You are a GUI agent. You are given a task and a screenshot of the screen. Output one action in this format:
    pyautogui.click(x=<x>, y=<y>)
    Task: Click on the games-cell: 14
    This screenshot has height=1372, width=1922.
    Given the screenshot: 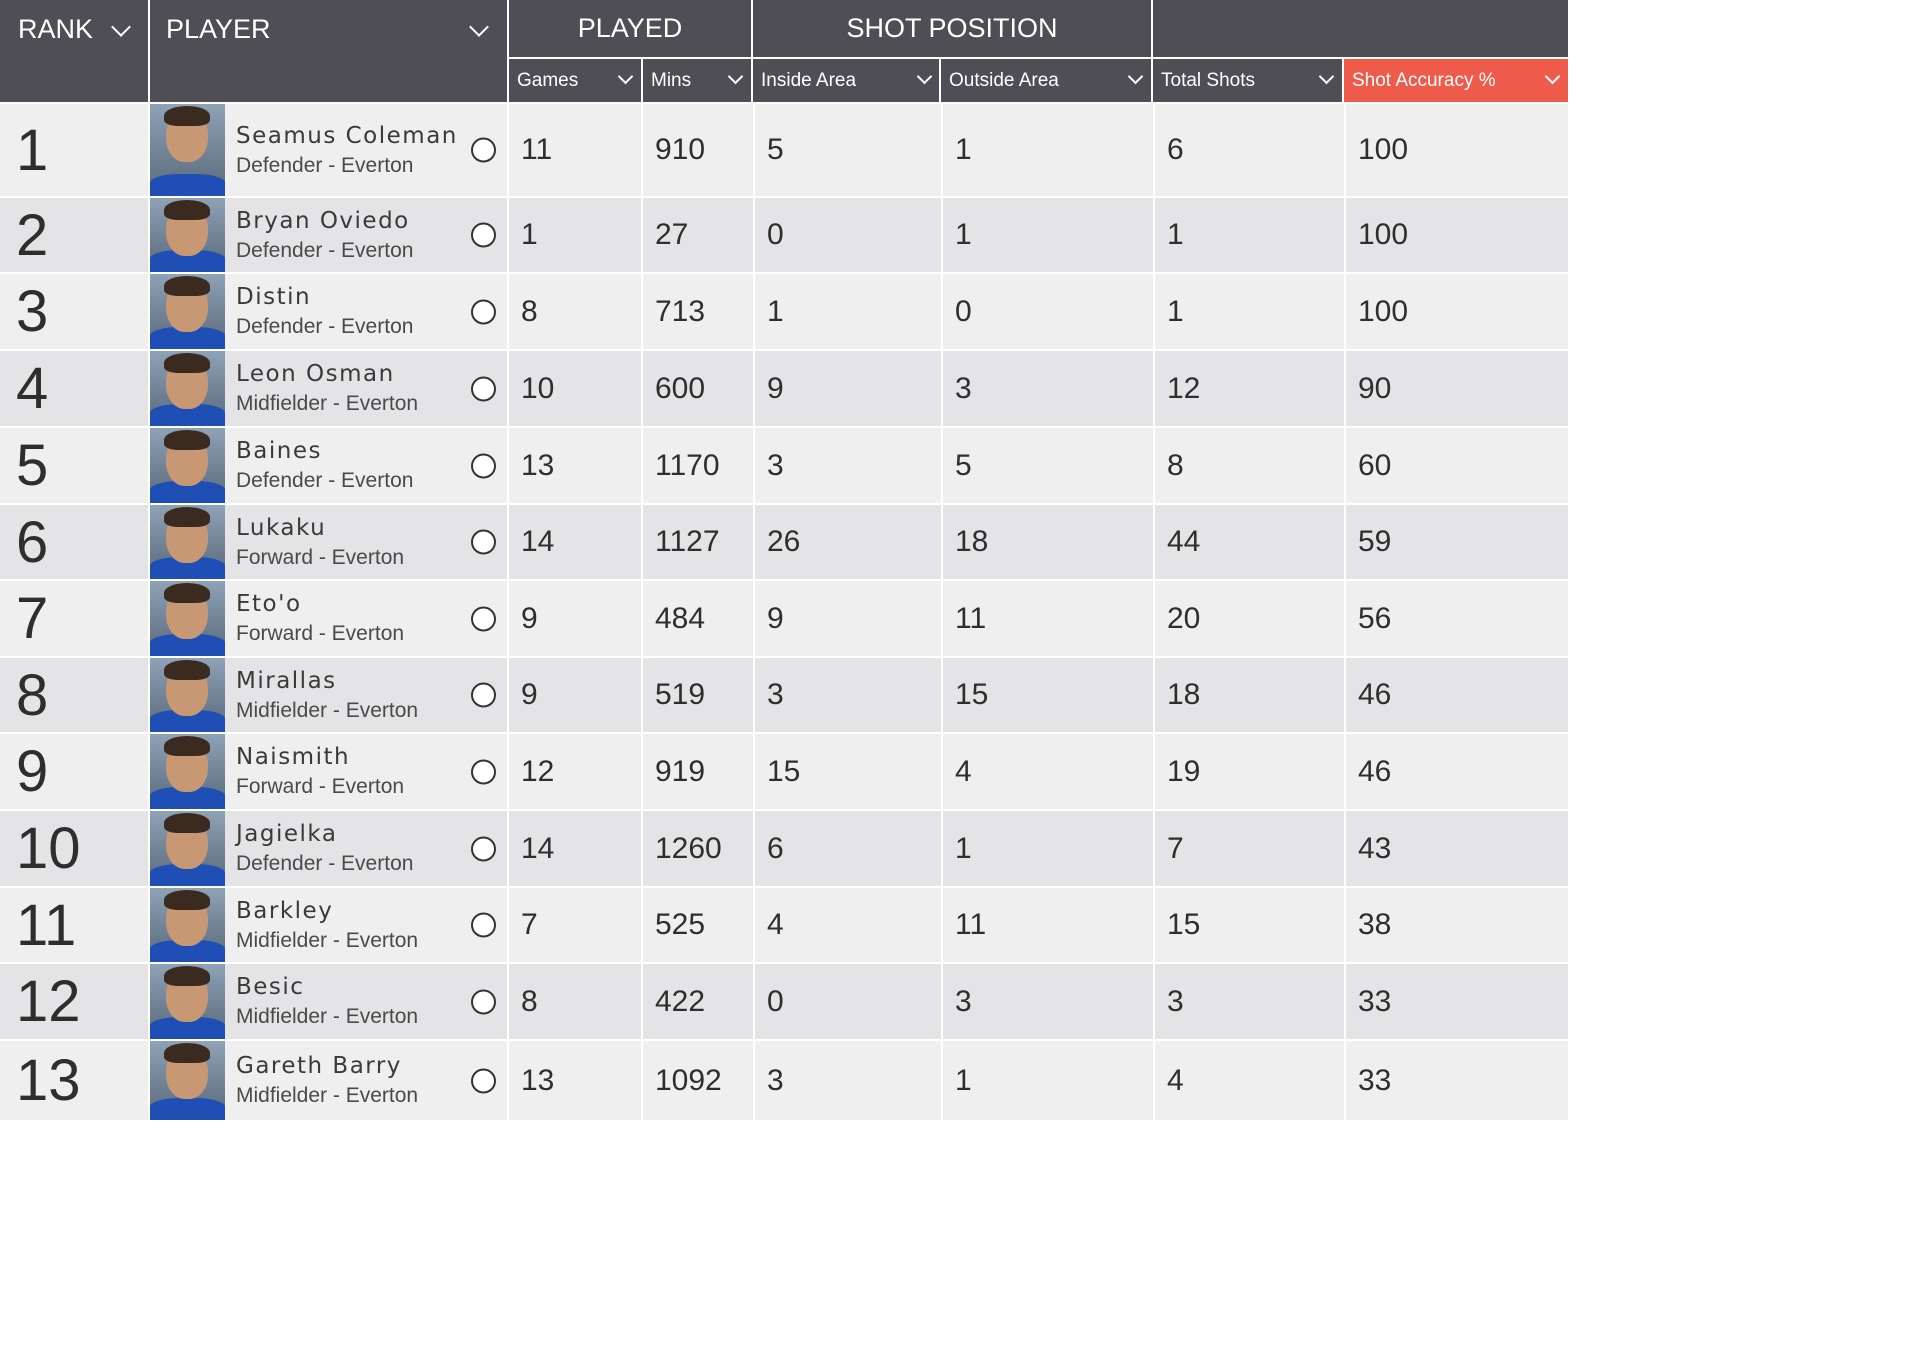 What is the action you would take?
    pyautogui.click(x=576, y=848)
    